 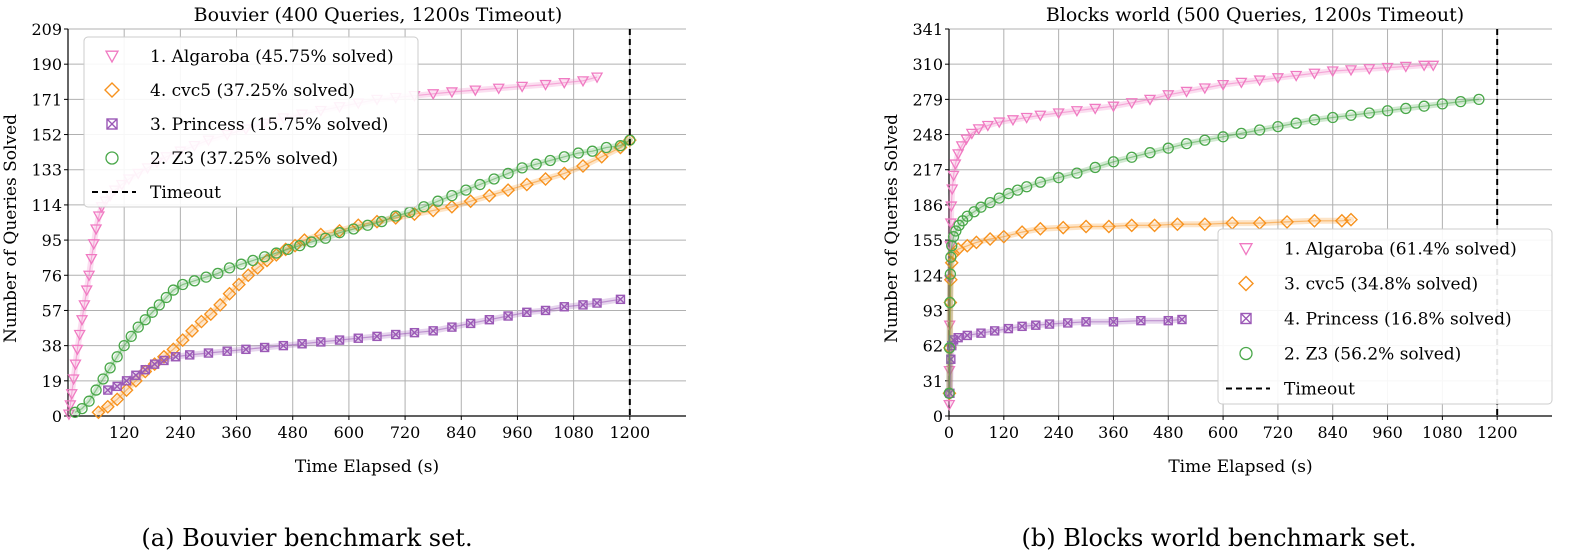 I want to click on x-tick-label: 0, so click(x=949, y=432).